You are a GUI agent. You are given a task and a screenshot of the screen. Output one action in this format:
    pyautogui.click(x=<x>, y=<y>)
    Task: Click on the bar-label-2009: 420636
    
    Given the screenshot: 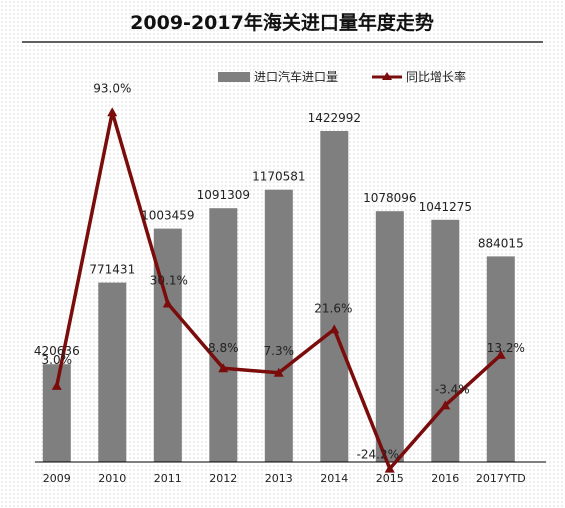 What is the action you would take?
    pyautogui.click(x=57, y=351)
    